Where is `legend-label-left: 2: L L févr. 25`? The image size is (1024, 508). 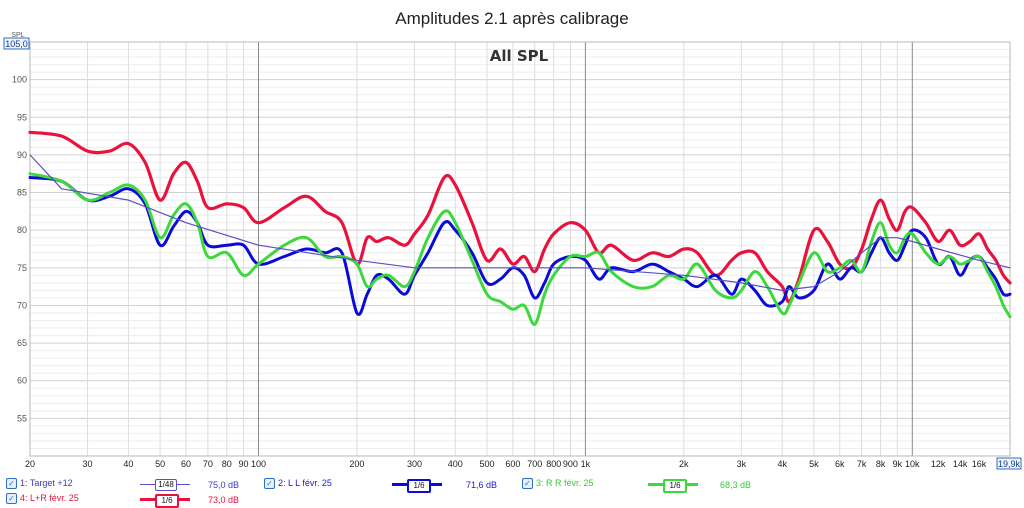
legend-label-left: 2: L L févr. 25 is located at coordinates (305, 483).